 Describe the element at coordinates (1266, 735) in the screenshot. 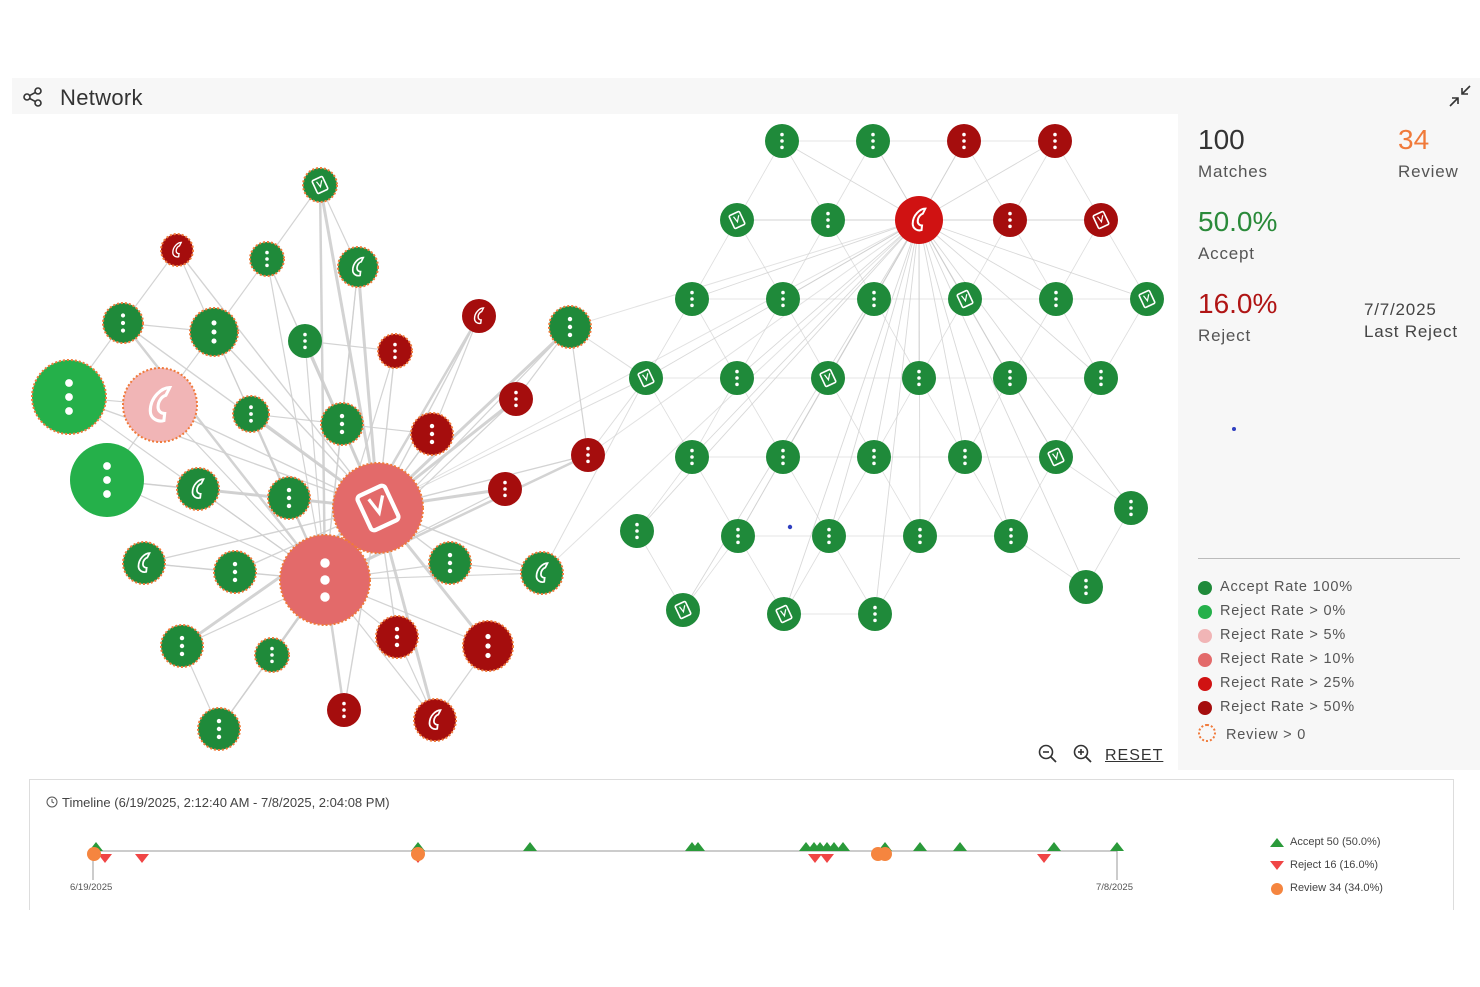

I see `legend-label: Review > 0` at that location.